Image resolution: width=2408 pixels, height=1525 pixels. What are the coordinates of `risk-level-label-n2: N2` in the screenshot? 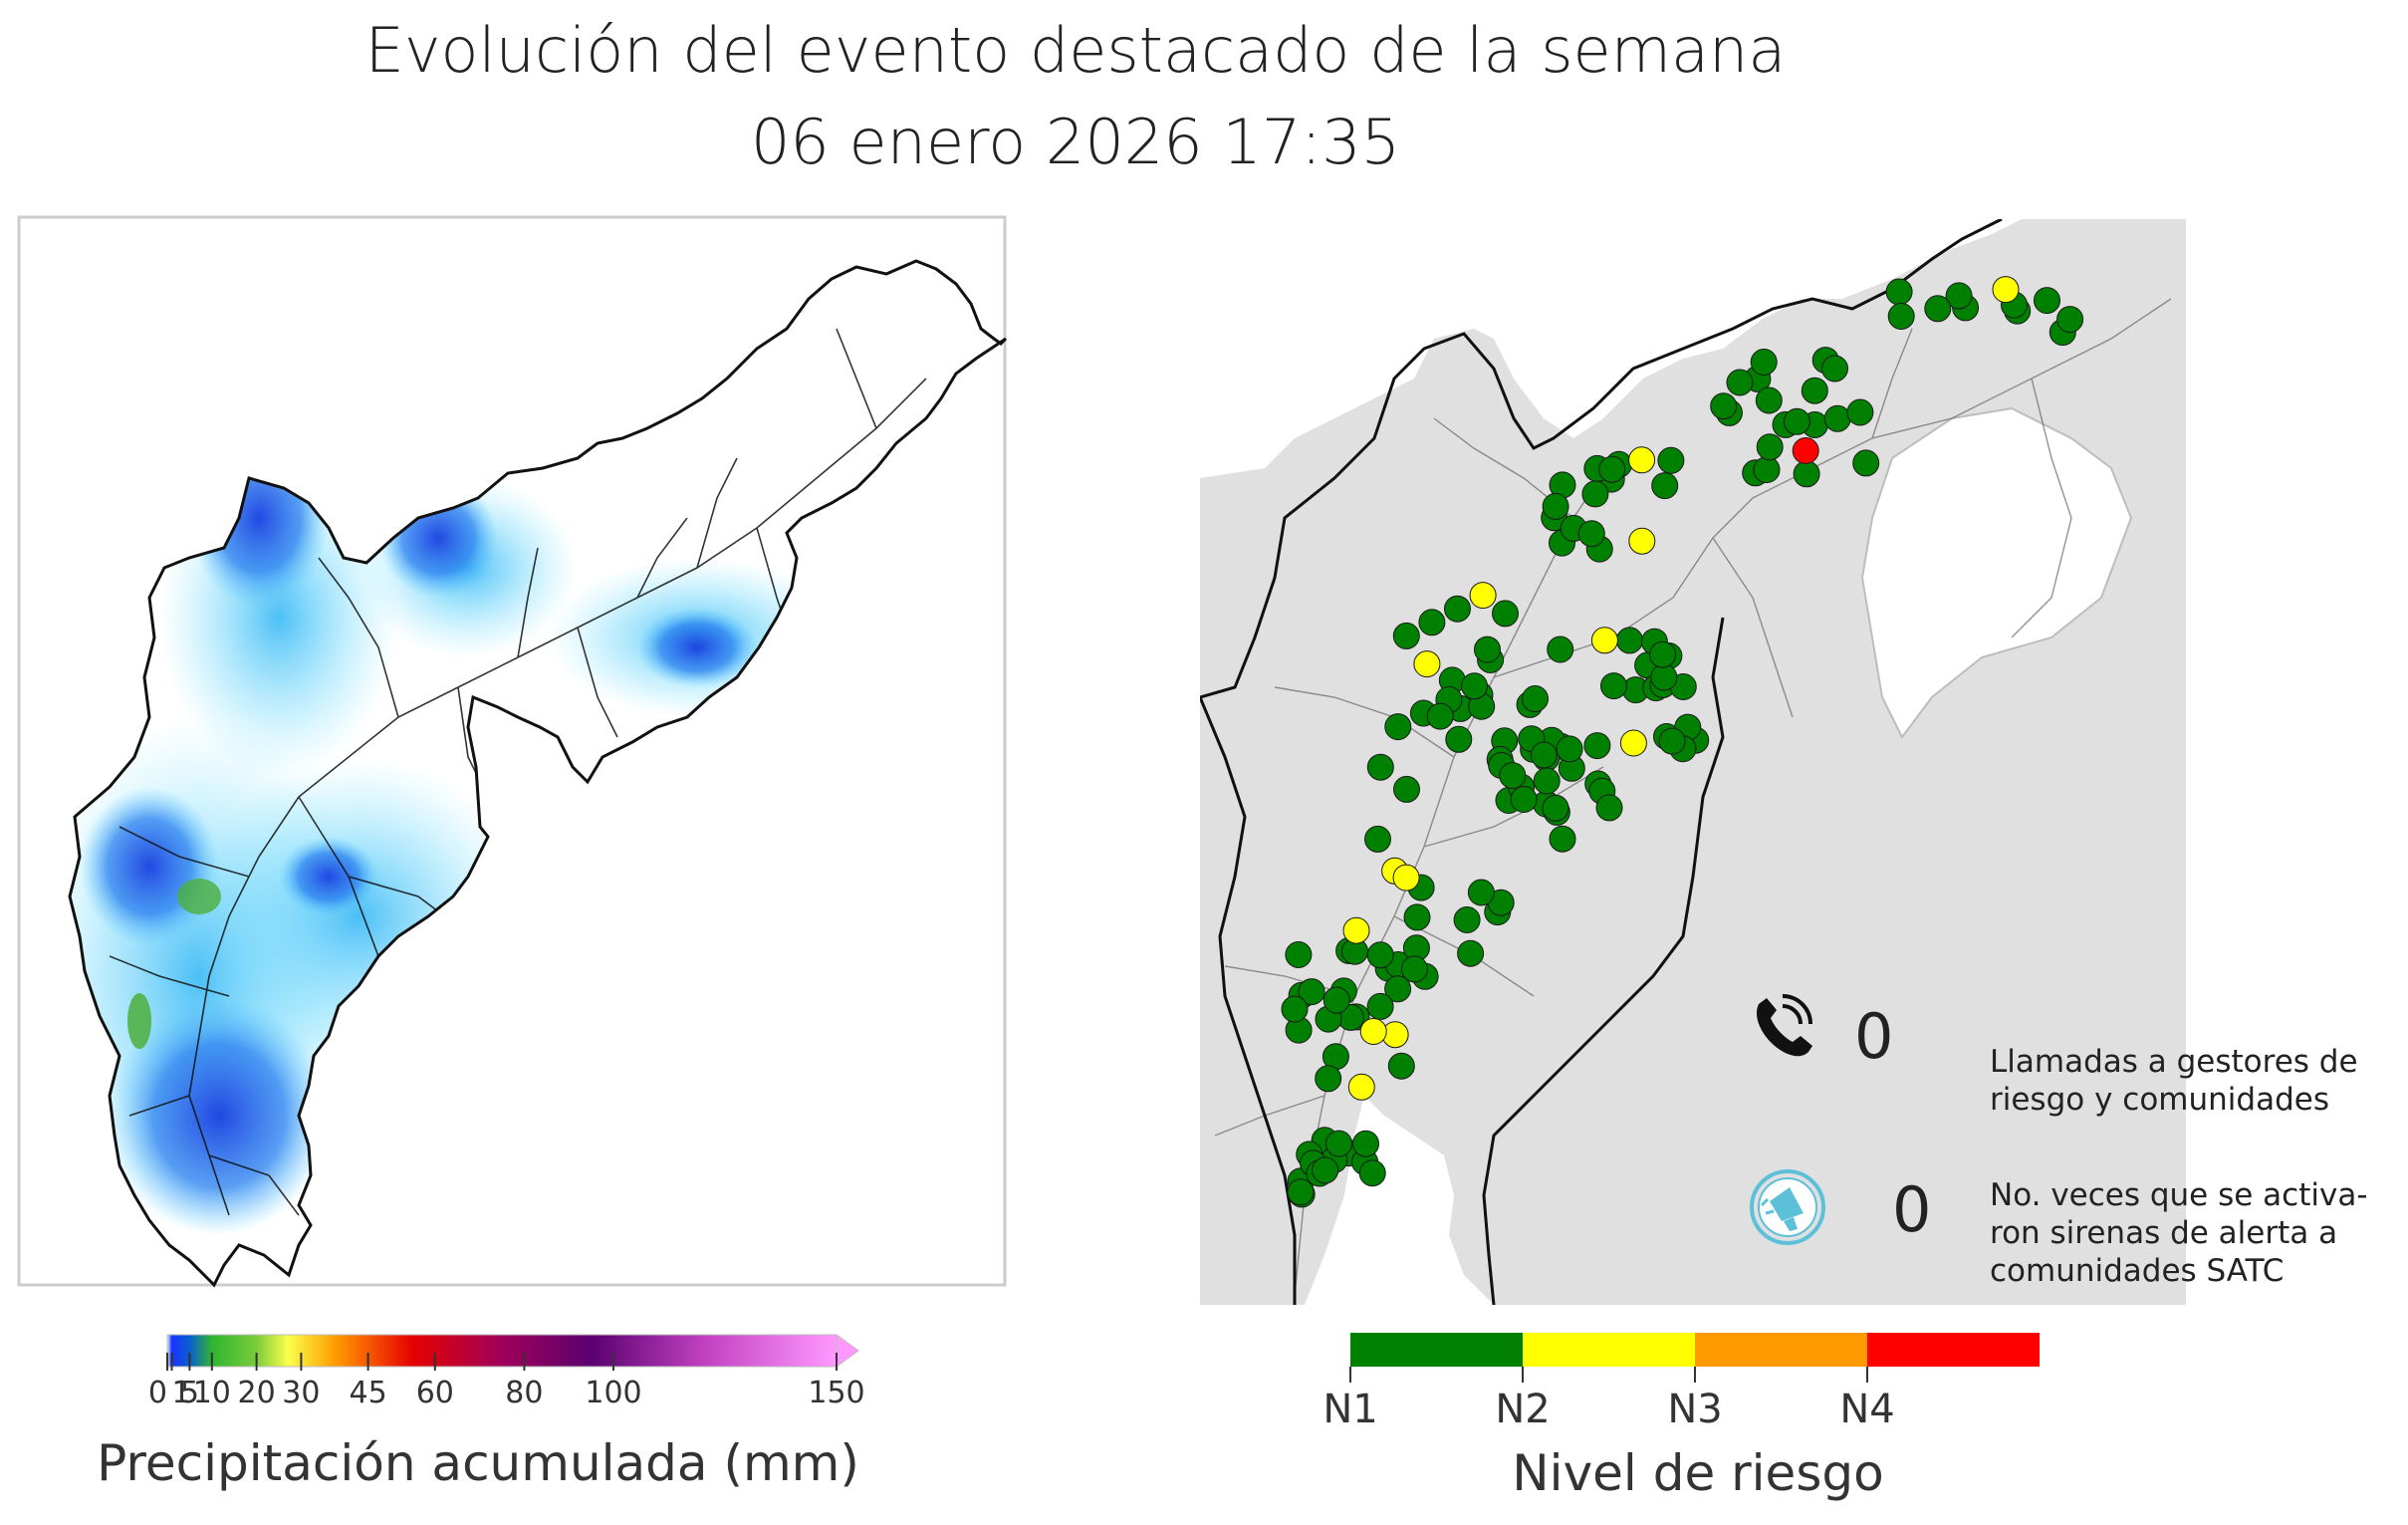 It's located at (1523, 1410).